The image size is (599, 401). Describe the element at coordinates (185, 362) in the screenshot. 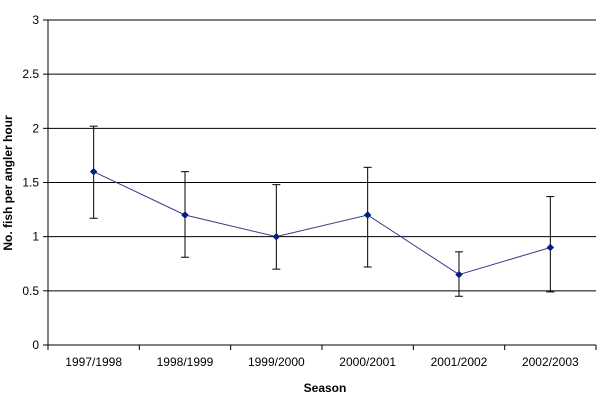

I see `x-tick-label: 1998/1999` at that location.